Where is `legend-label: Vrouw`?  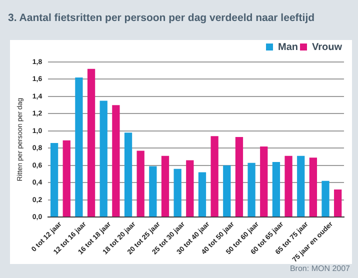
legend-label: Vrouw is located at coordinates (327, 47).